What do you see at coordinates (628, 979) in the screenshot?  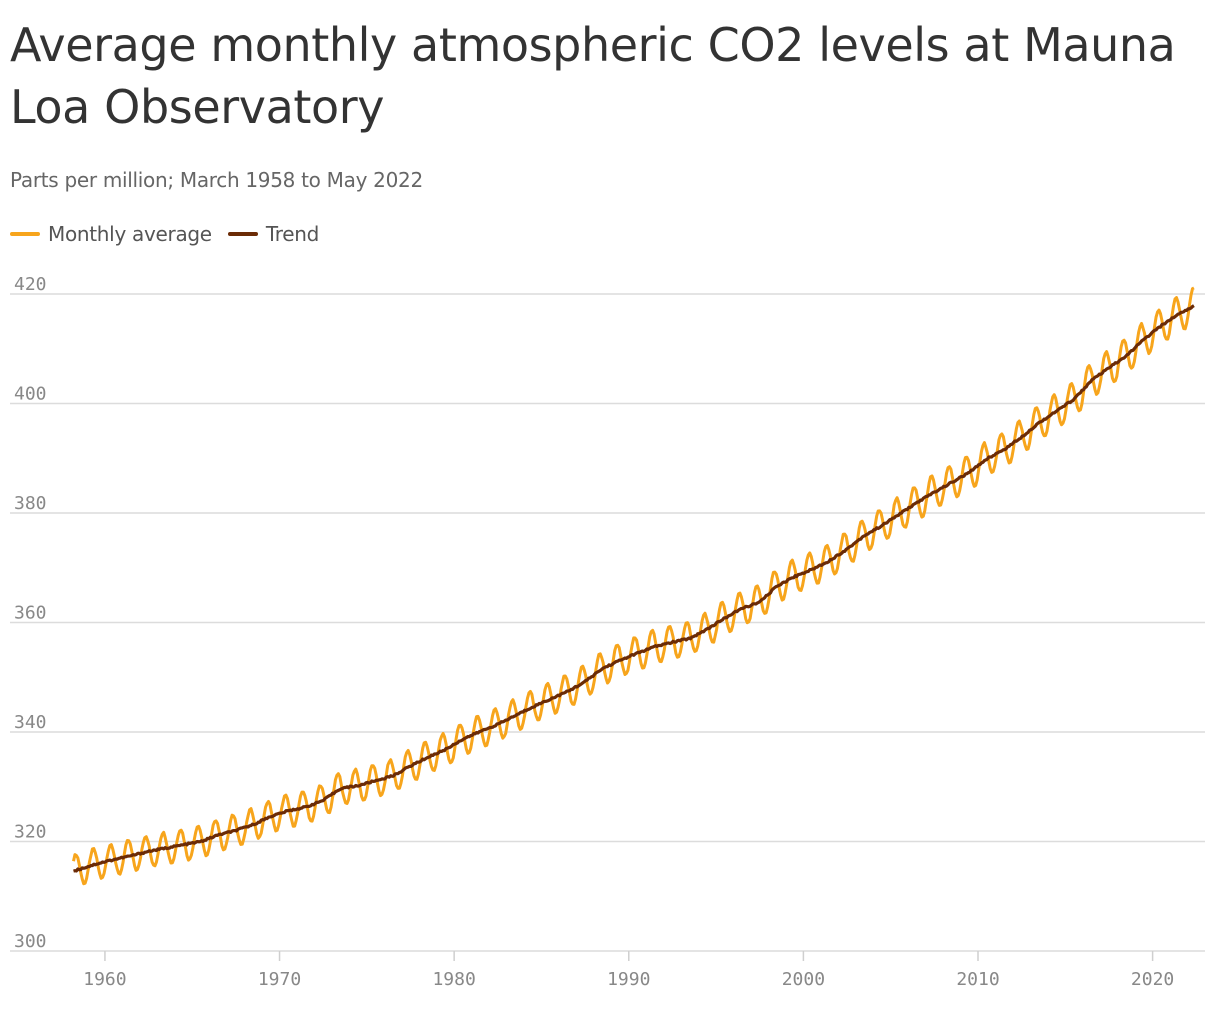 I see `x-tick-label-1990: 1990` at bounding box center [628, 979].